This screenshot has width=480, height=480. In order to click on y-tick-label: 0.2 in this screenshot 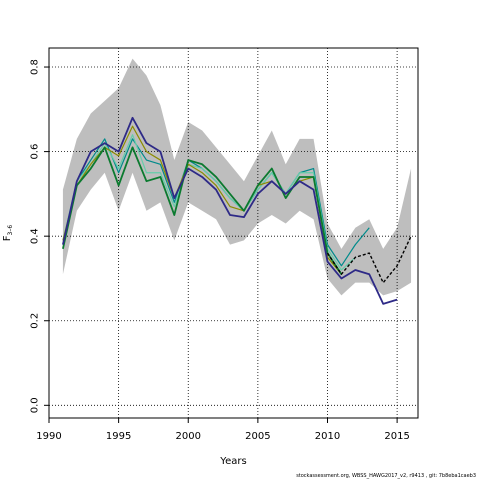, I will do `click(35, 321)`.